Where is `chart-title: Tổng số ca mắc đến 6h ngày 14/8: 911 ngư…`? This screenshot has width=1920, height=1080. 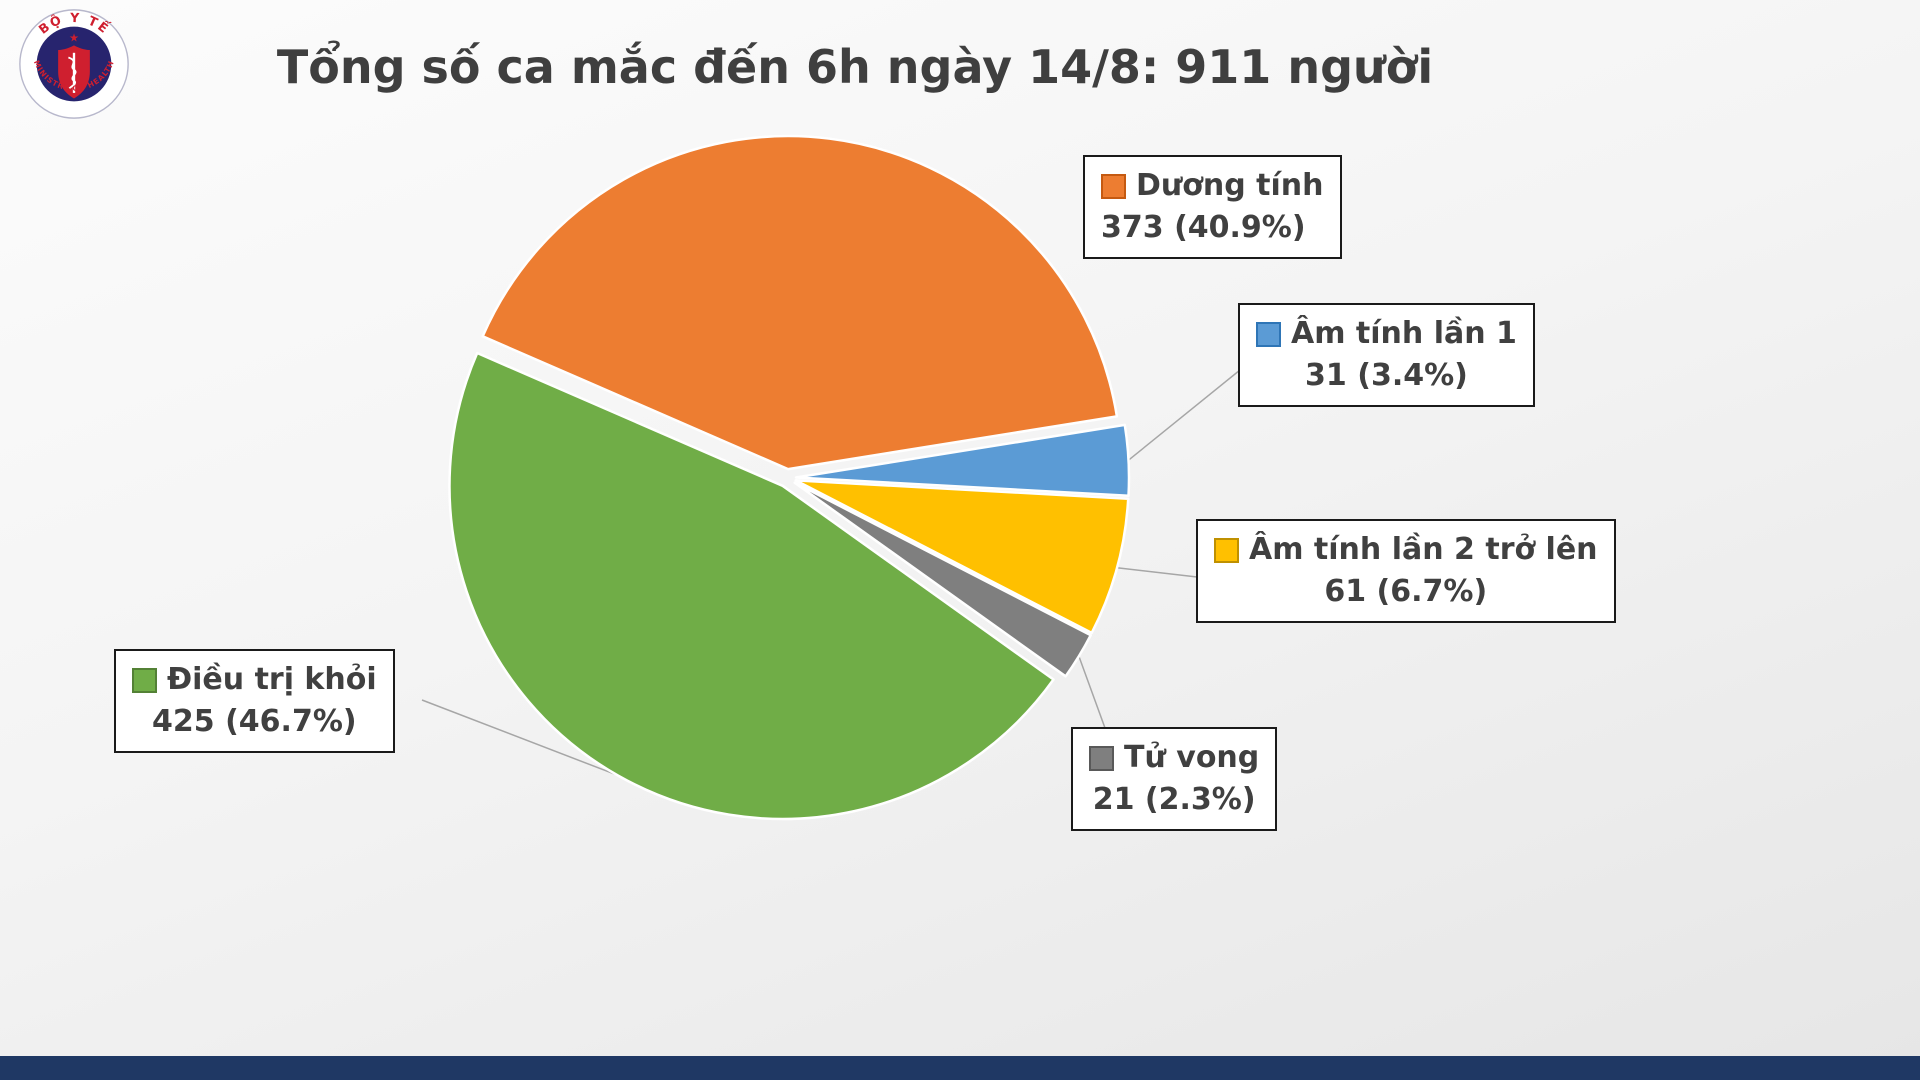
chart-title: Tổng số ca mắc đến 6h ngày 14/8: 911 ngư… is located at coordinates (855, 67).